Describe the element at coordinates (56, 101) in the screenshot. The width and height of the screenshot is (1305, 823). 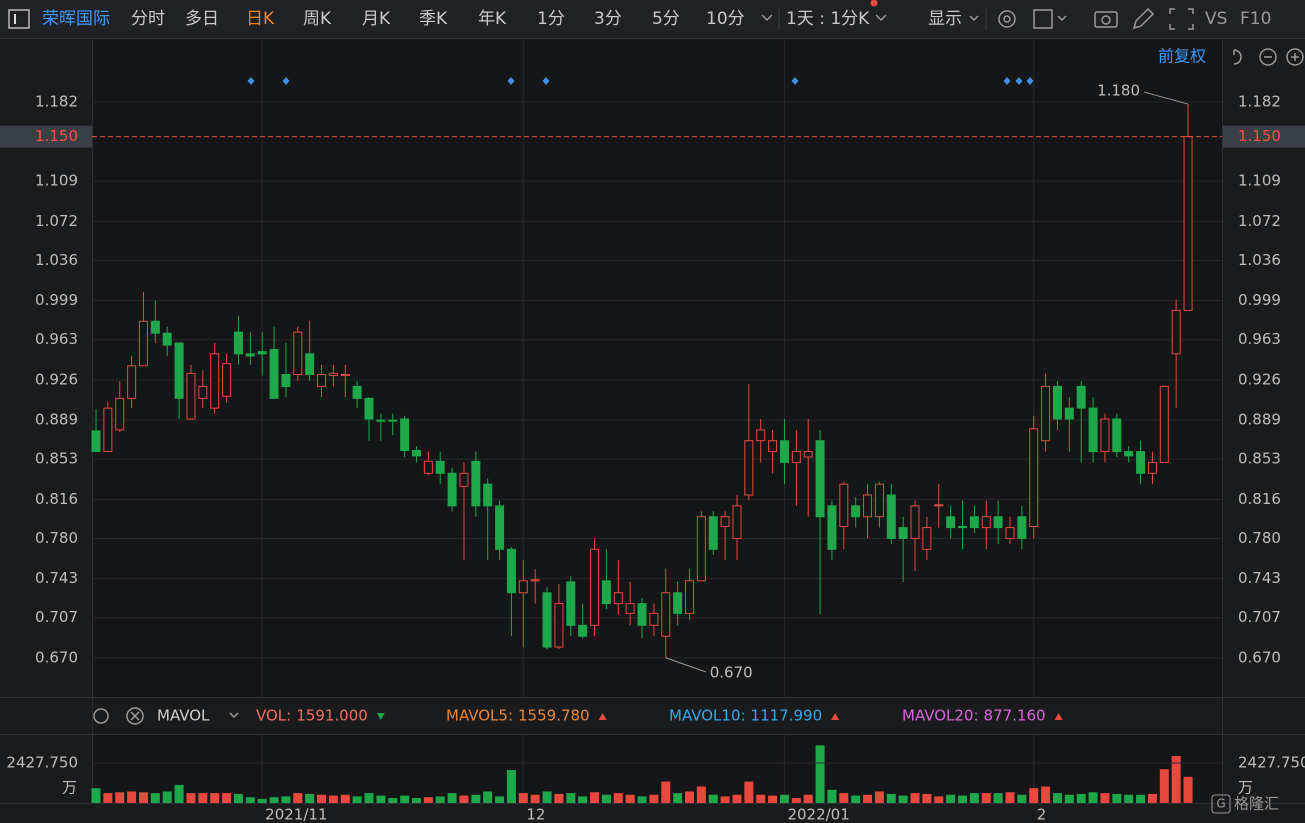
I see `y-tick-label: 1.182` at that location.